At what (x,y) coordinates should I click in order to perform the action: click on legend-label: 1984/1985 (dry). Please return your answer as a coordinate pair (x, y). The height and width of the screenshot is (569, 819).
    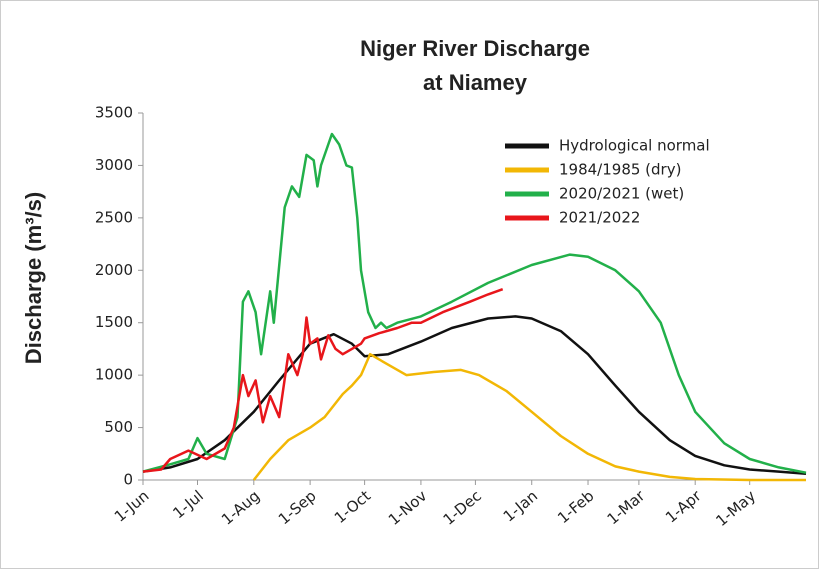
    Looking at the image, I should click on (620, 170).